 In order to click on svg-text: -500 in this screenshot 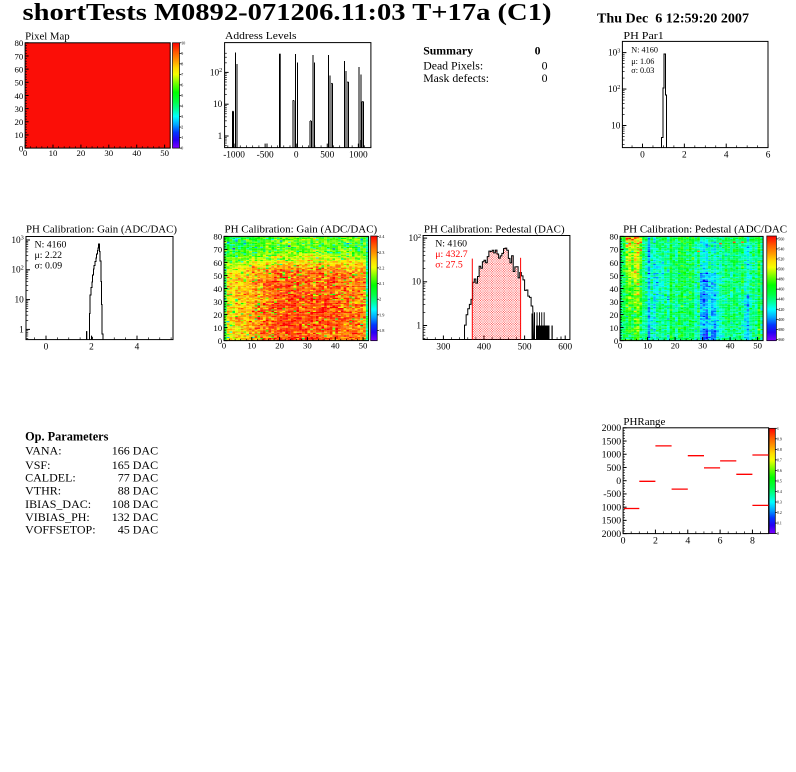, I will do `click(612, 494)`.